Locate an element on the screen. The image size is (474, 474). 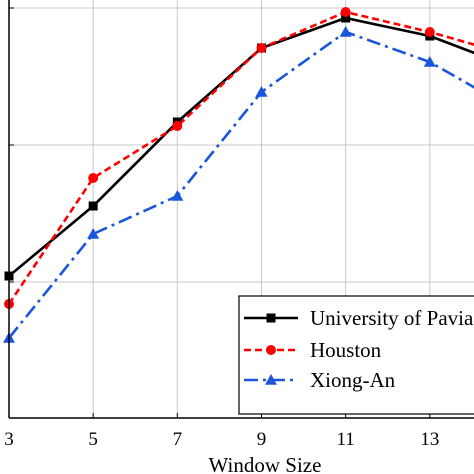
x-tick-label-4: 11 is located at coordinates (346, 439).